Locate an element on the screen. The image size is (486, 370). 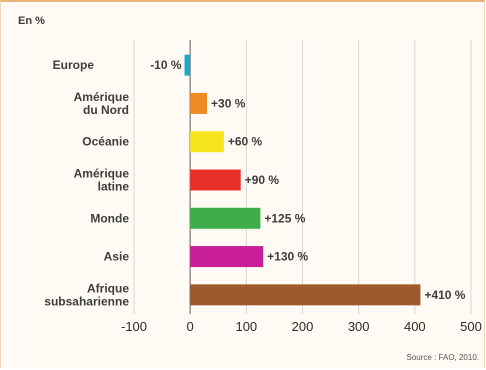
value-label: +130 % is located at coordinates (287, 257).